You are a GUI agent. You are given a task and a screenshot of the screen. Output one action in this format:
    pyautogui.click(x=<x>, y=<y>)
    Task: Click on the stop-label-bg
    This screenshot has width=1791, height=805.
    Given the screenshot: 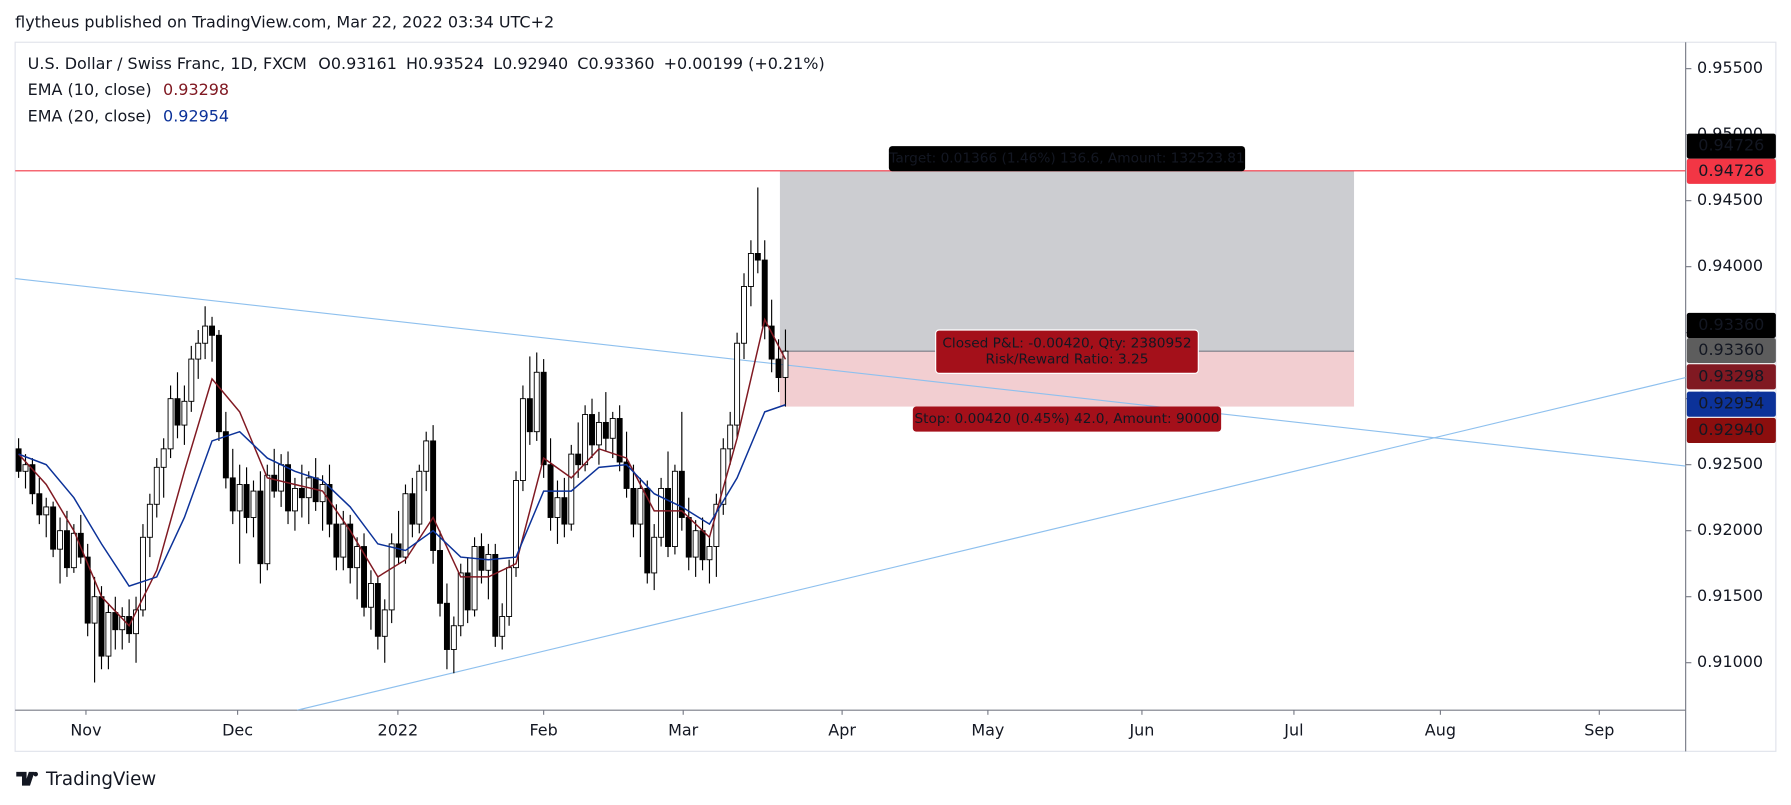 What is the action you would take?
    pyautogui.click(x=1067, y=419)
    